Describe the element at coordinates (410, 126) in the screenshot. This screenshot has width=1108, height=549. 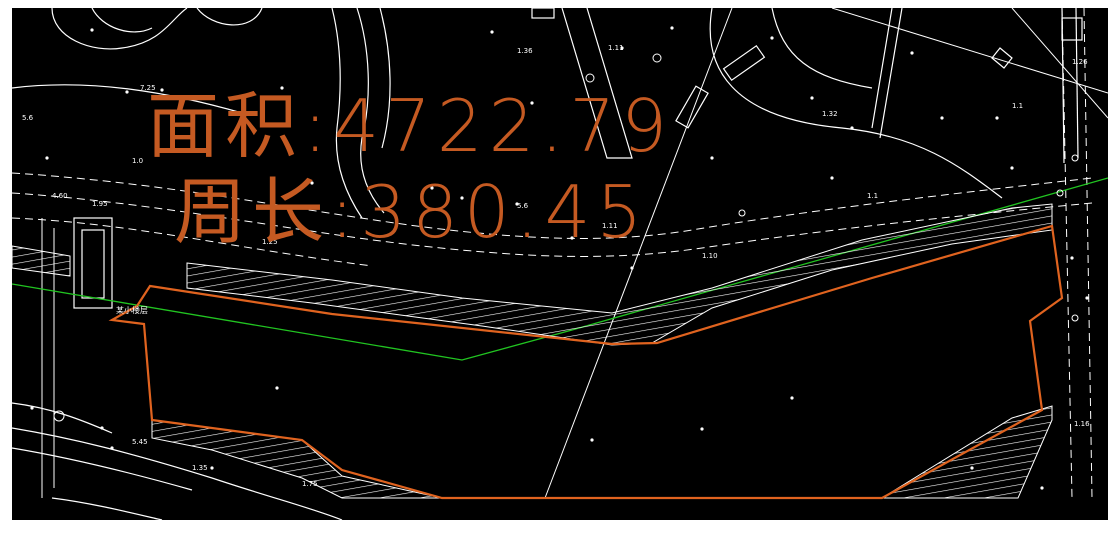
I see `area-label: 面积:4722.79` at that location.